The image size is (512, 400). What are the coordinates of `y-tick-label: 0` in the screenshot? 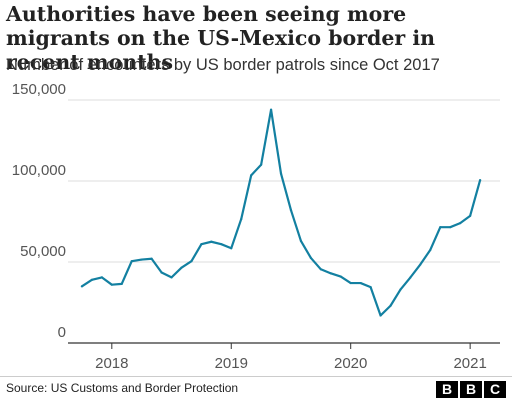 It's located at (62, 332).